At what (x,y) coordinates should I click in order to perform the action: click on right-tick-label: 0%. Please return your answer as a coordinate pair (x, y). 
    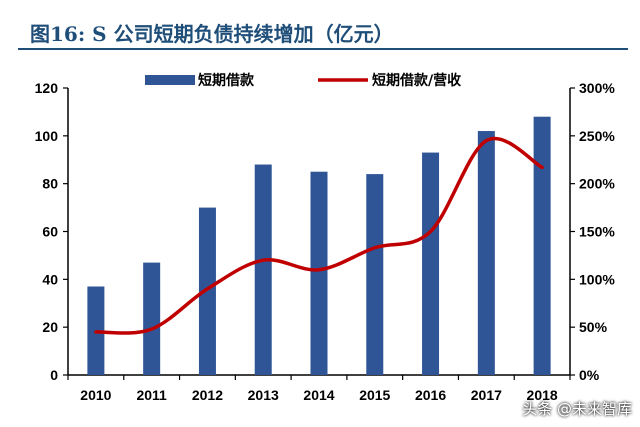
    Looking at the image, I should click on (589, 375).